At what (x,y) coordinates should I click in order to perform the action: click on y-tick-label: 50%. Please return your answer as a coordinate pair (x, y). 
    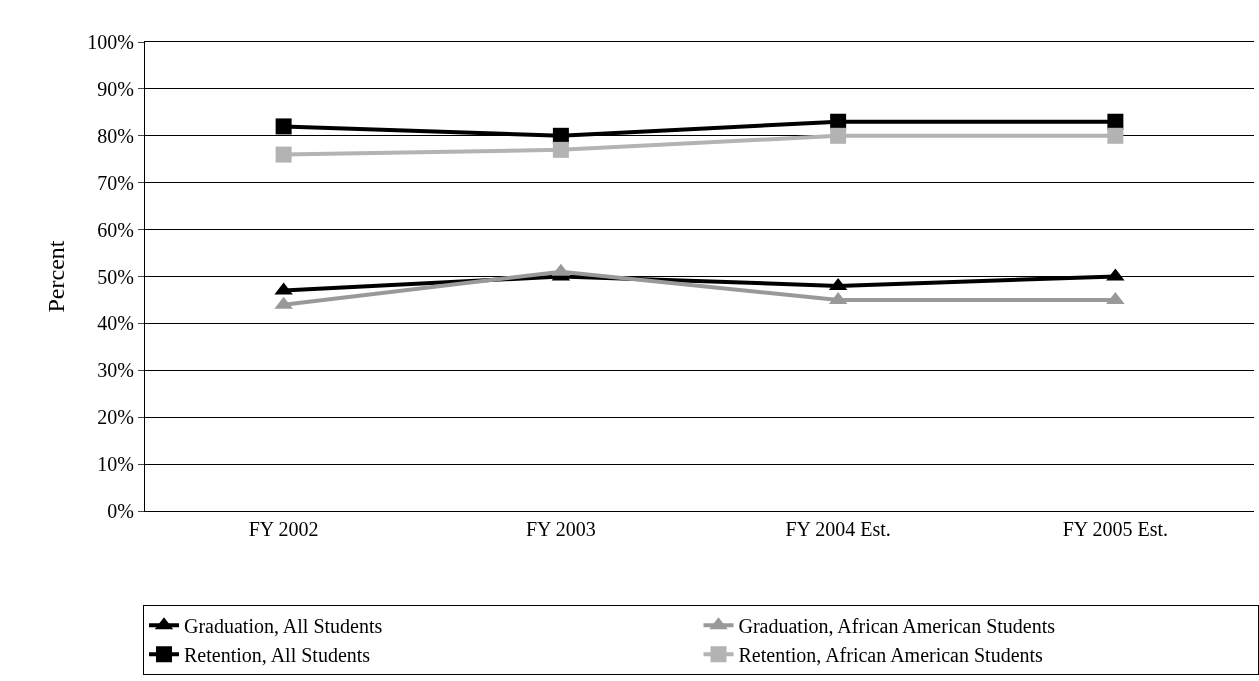
    Looking at the image, I should click on (115, 276).